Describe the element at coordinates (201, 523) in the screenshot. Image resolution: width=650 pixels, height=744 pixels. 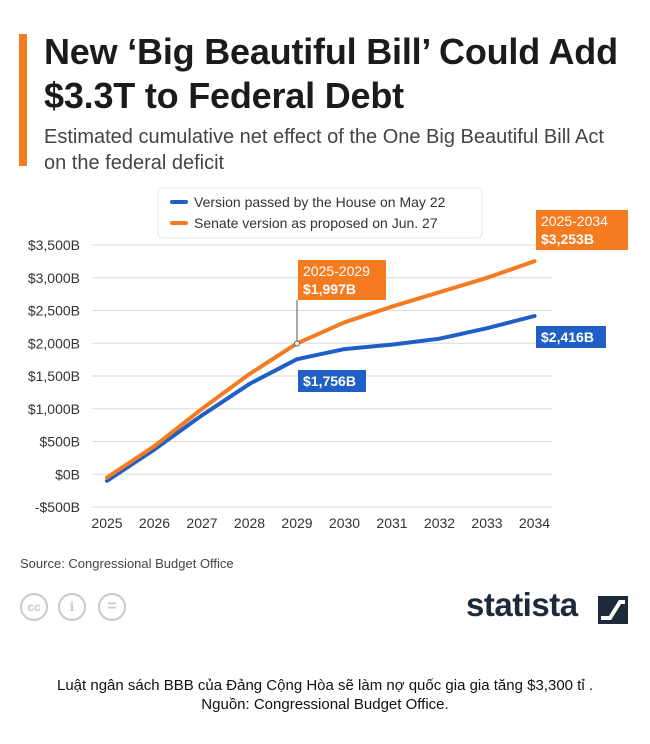
I see `x-tick-label: 2027` at that location.